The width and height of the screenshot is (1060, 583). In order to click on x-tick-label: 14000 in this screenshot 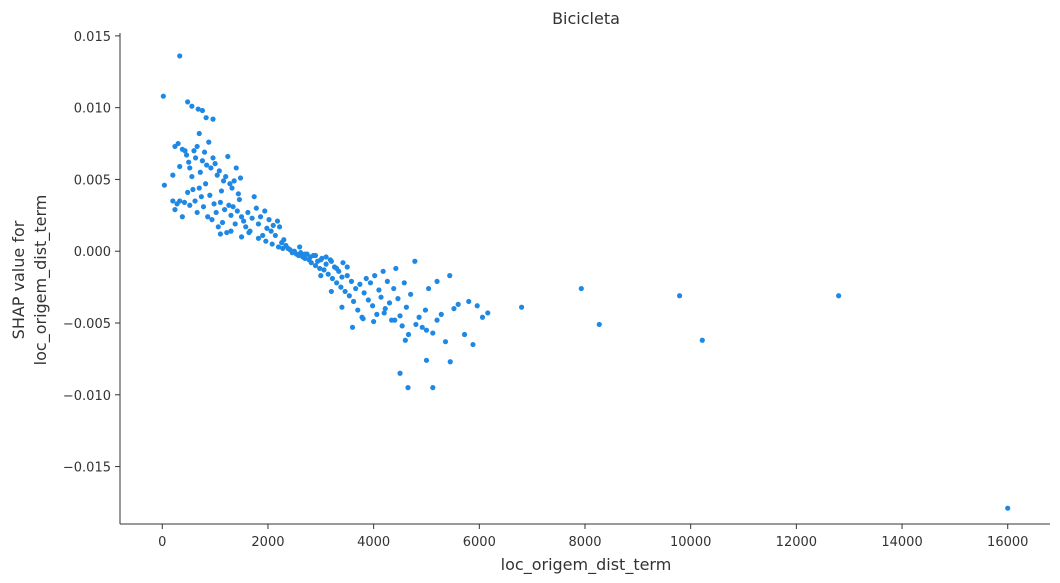, I will do `click(901, 542)`.